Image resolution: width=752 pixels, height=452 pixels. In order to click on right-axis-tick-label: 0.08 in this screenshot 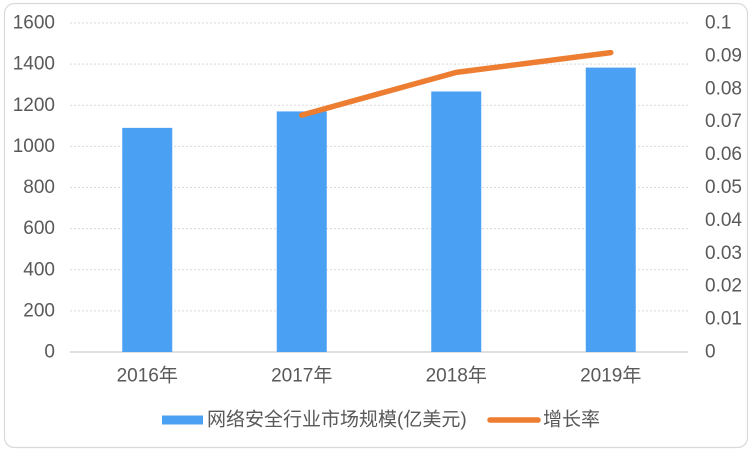, I will do `click(723, 88)`.